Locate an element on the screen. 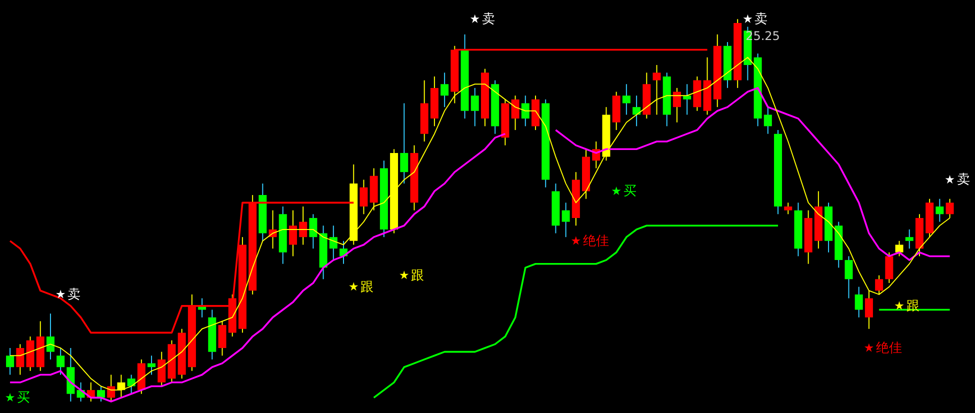 The height and width of the screenshot is (413, 975). series-label: 卖 is located at coordinates (74, 294).